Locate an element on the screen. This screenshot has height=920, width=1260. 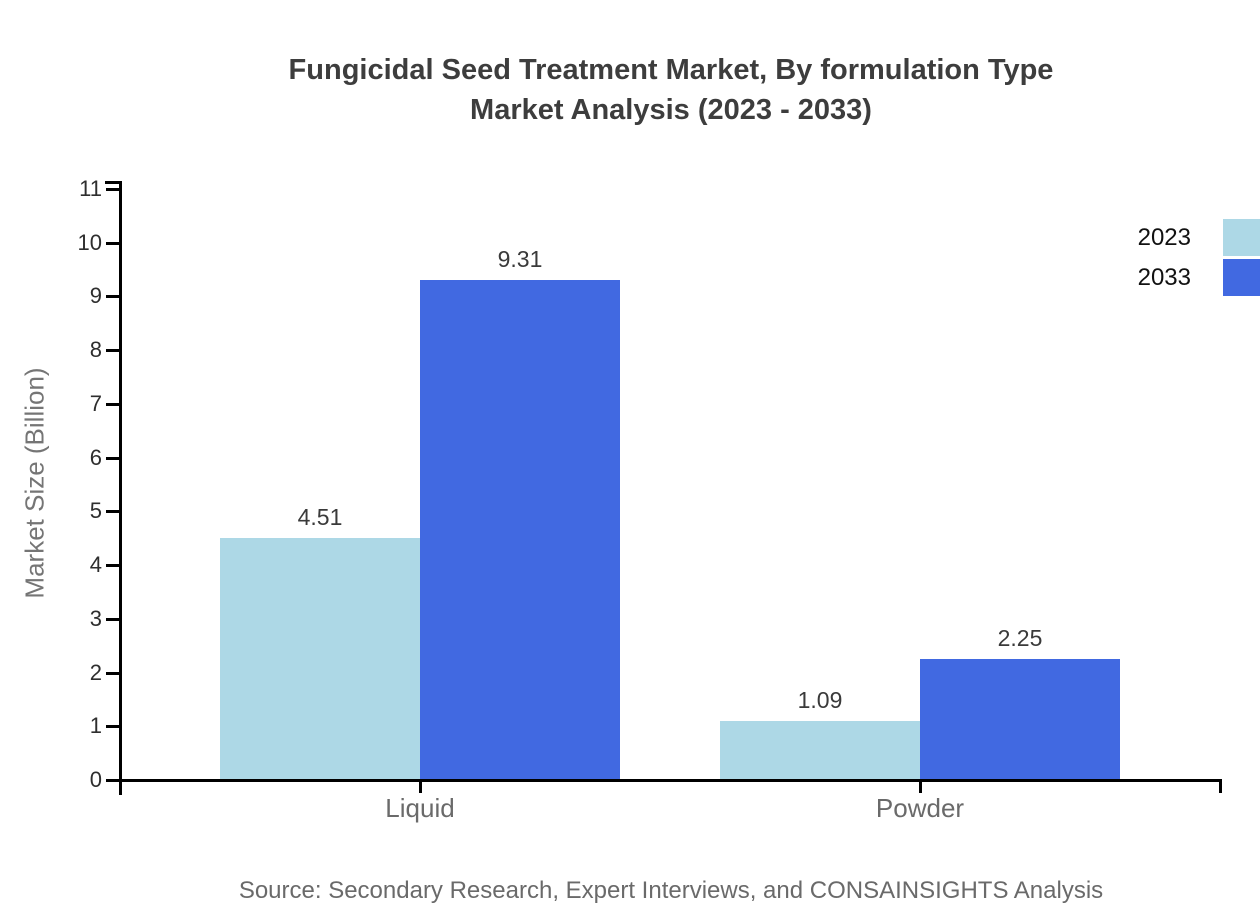
bar-powder-2023 is located at coordinates (820, 750).